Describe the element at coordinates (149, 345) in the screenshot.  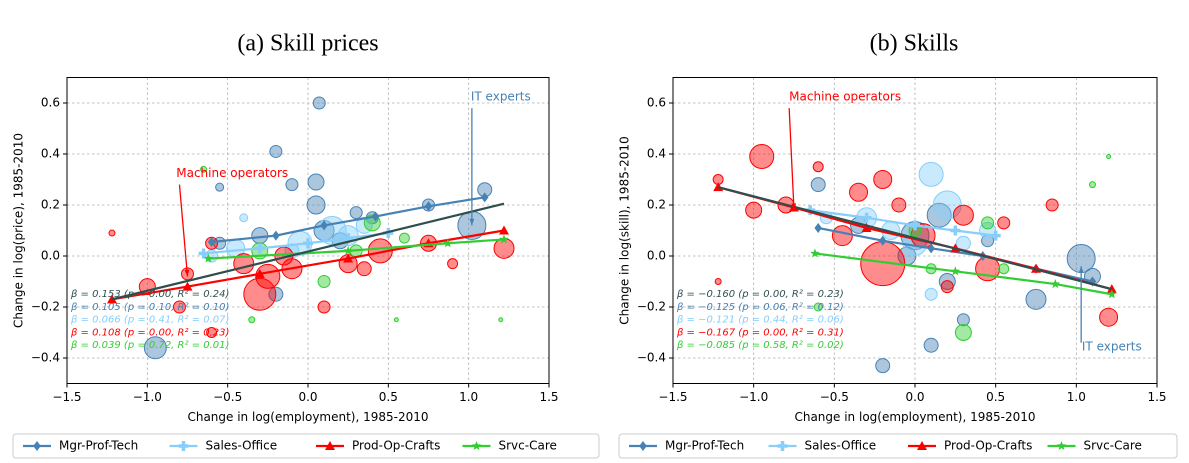
I see `stat-text: β = 0.039 (p = 0.72, R² = 0.01)` at that location.